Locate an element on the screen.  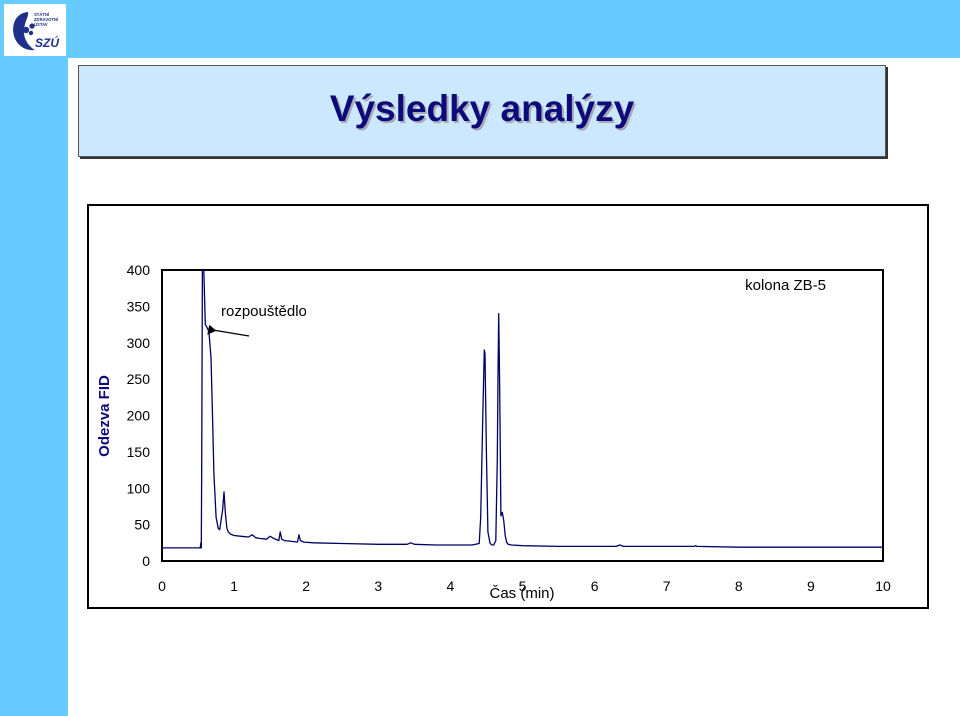
x-axis-label: Čas (min) is located at coordinates (521, 593).